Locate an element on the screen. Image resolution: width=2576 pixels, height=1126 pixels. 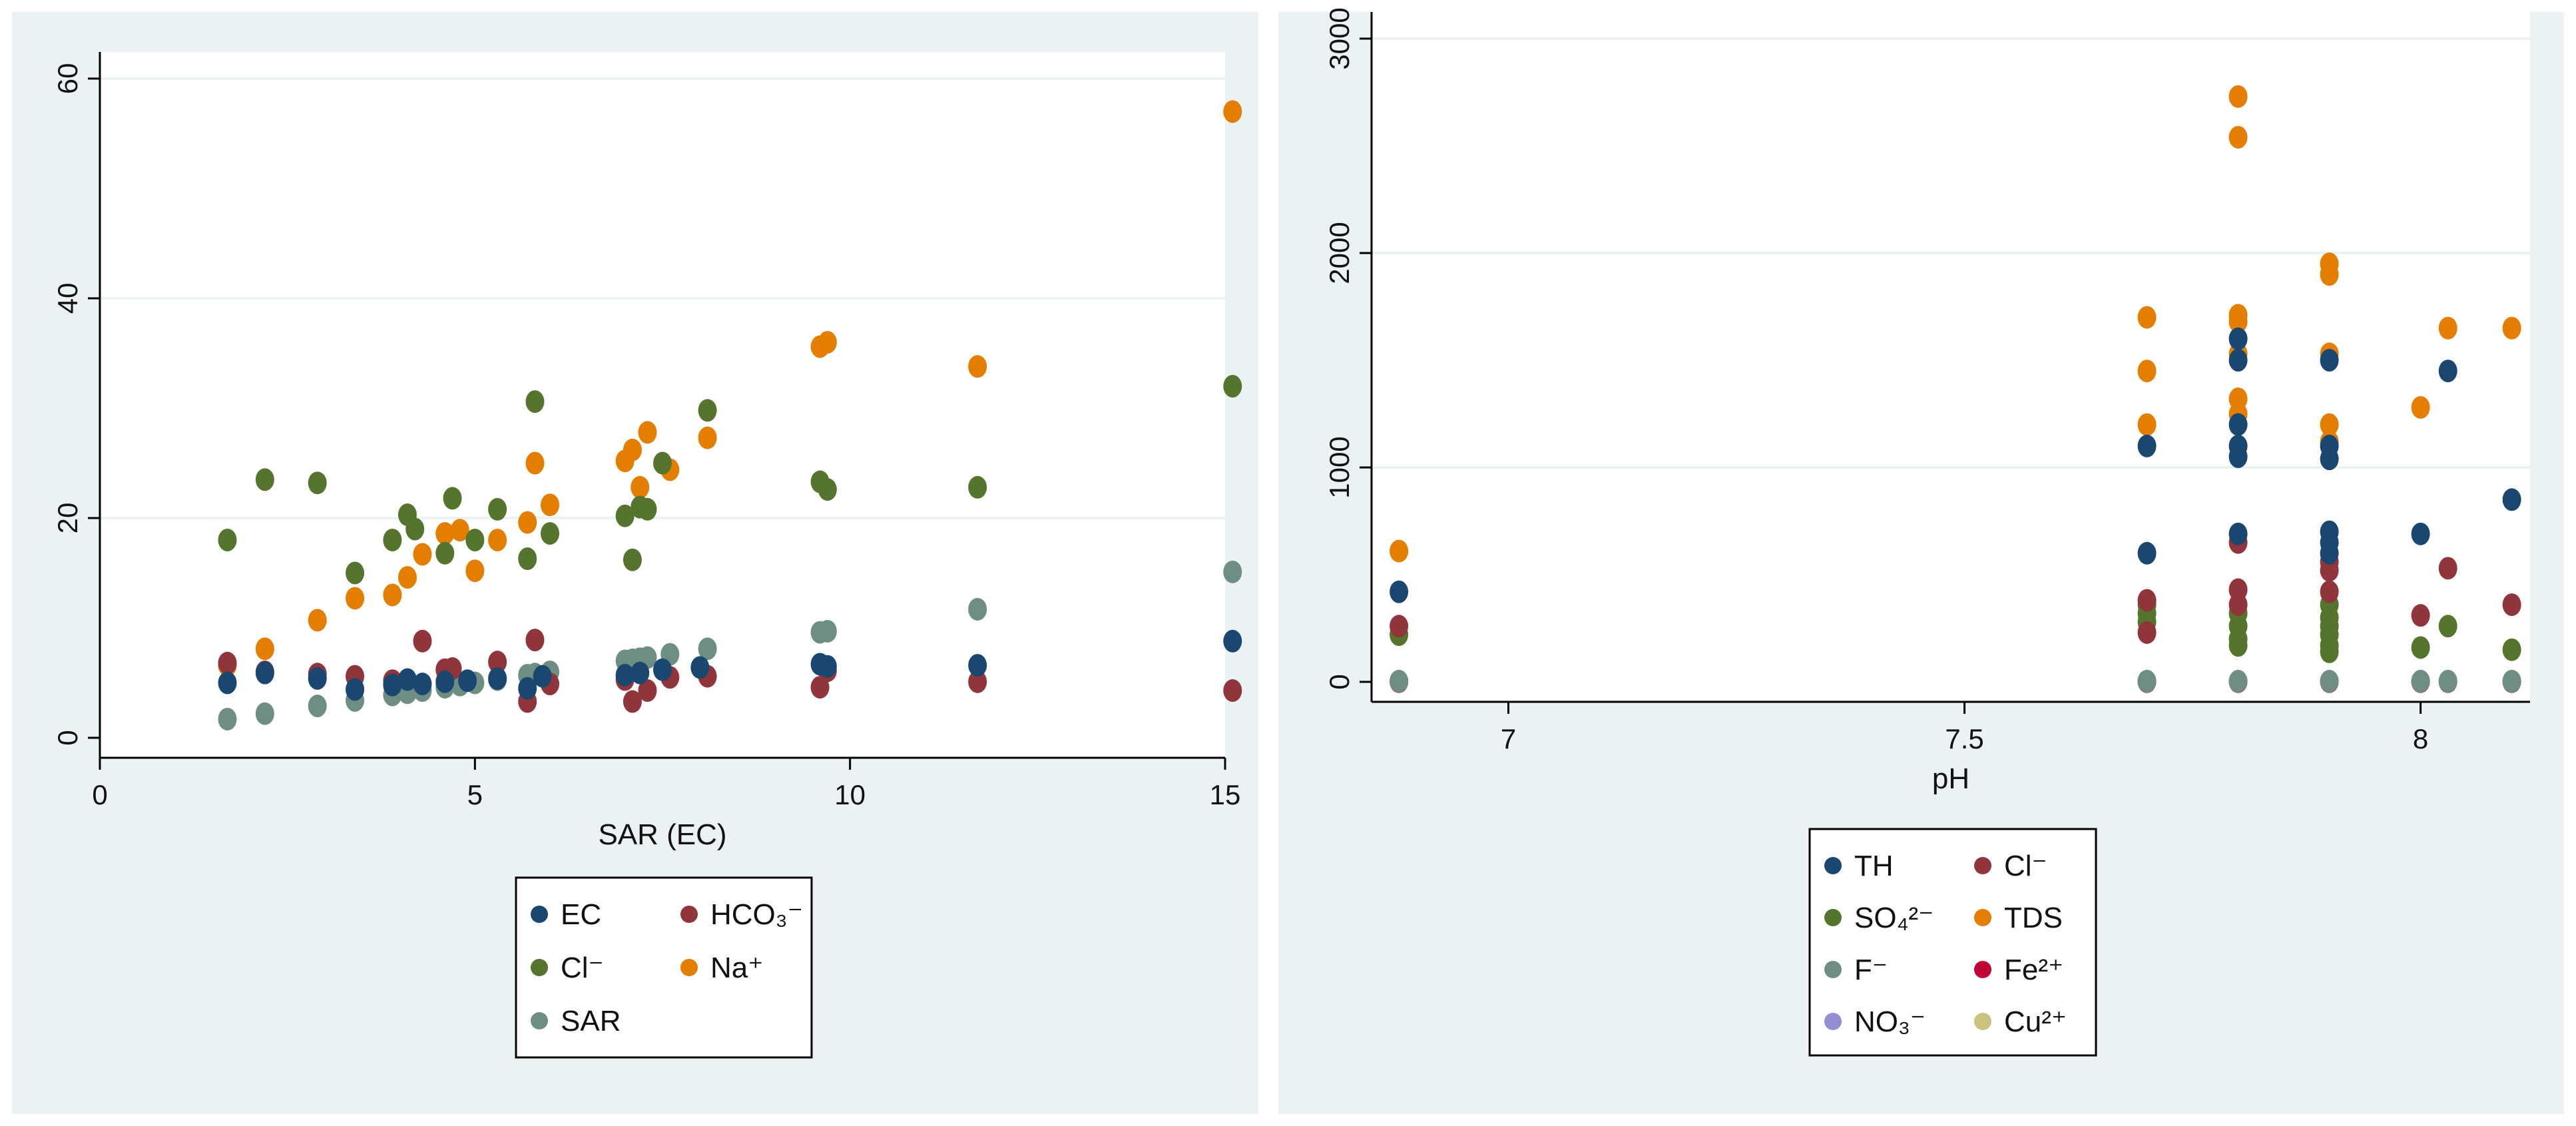
legend-label: Fe²⁺ is located at coordinates (2034, 970).